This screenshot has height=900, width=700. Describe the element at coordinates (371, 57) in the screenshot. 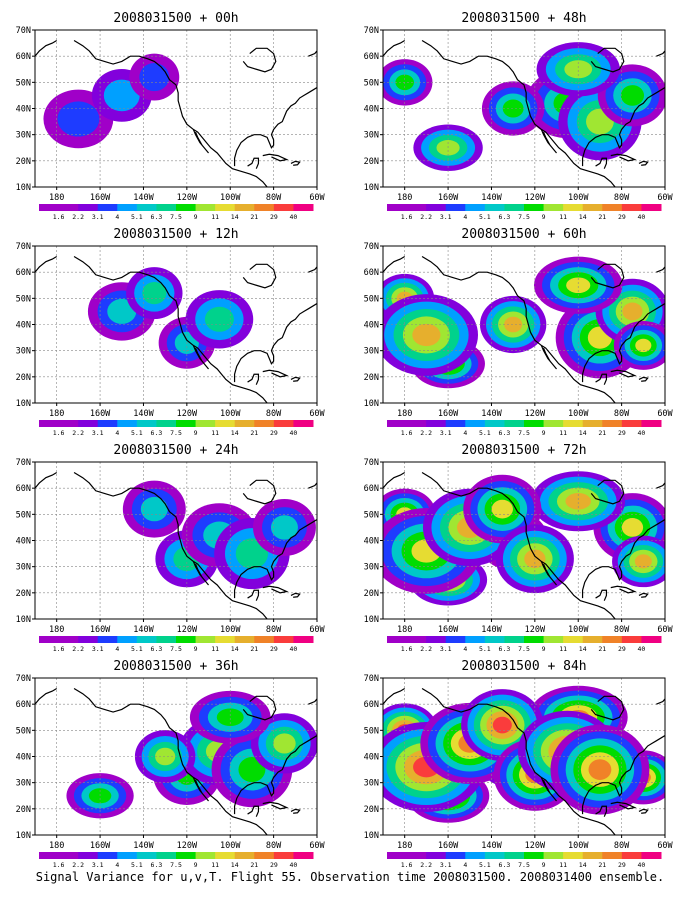

I see `y-tick-label: 60N` at that location.